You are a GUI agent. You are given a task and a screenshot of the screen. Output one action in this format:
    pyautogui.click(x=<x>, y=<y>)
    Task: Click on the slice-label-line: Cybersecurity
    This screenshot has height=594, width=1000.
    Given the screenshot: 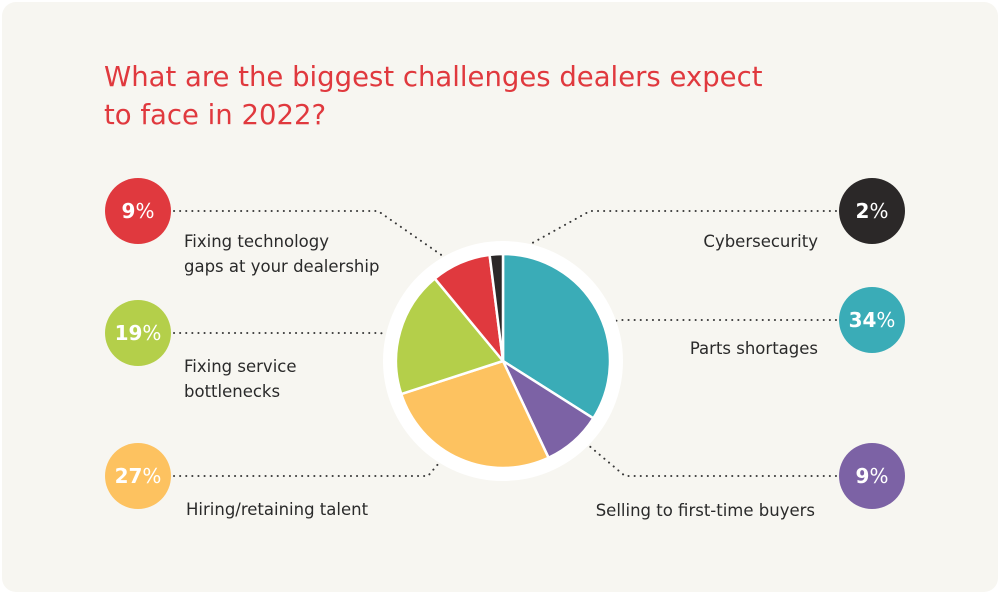 What is the action you would take?
    pyautogui.click(x=760, y=241)
    